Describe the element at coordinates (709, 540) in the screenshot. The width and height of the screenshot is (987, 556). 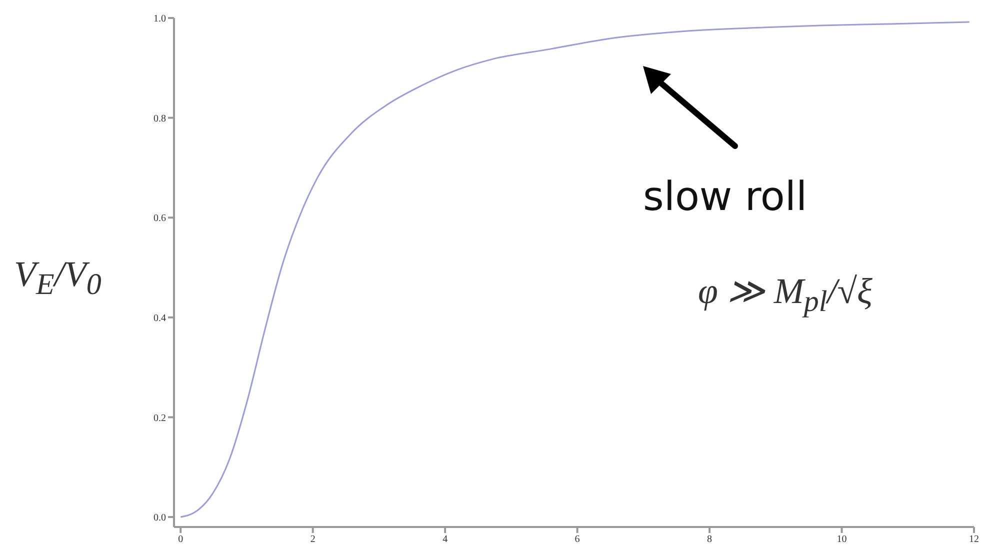
I see `x-tick-label: 8` at that location.